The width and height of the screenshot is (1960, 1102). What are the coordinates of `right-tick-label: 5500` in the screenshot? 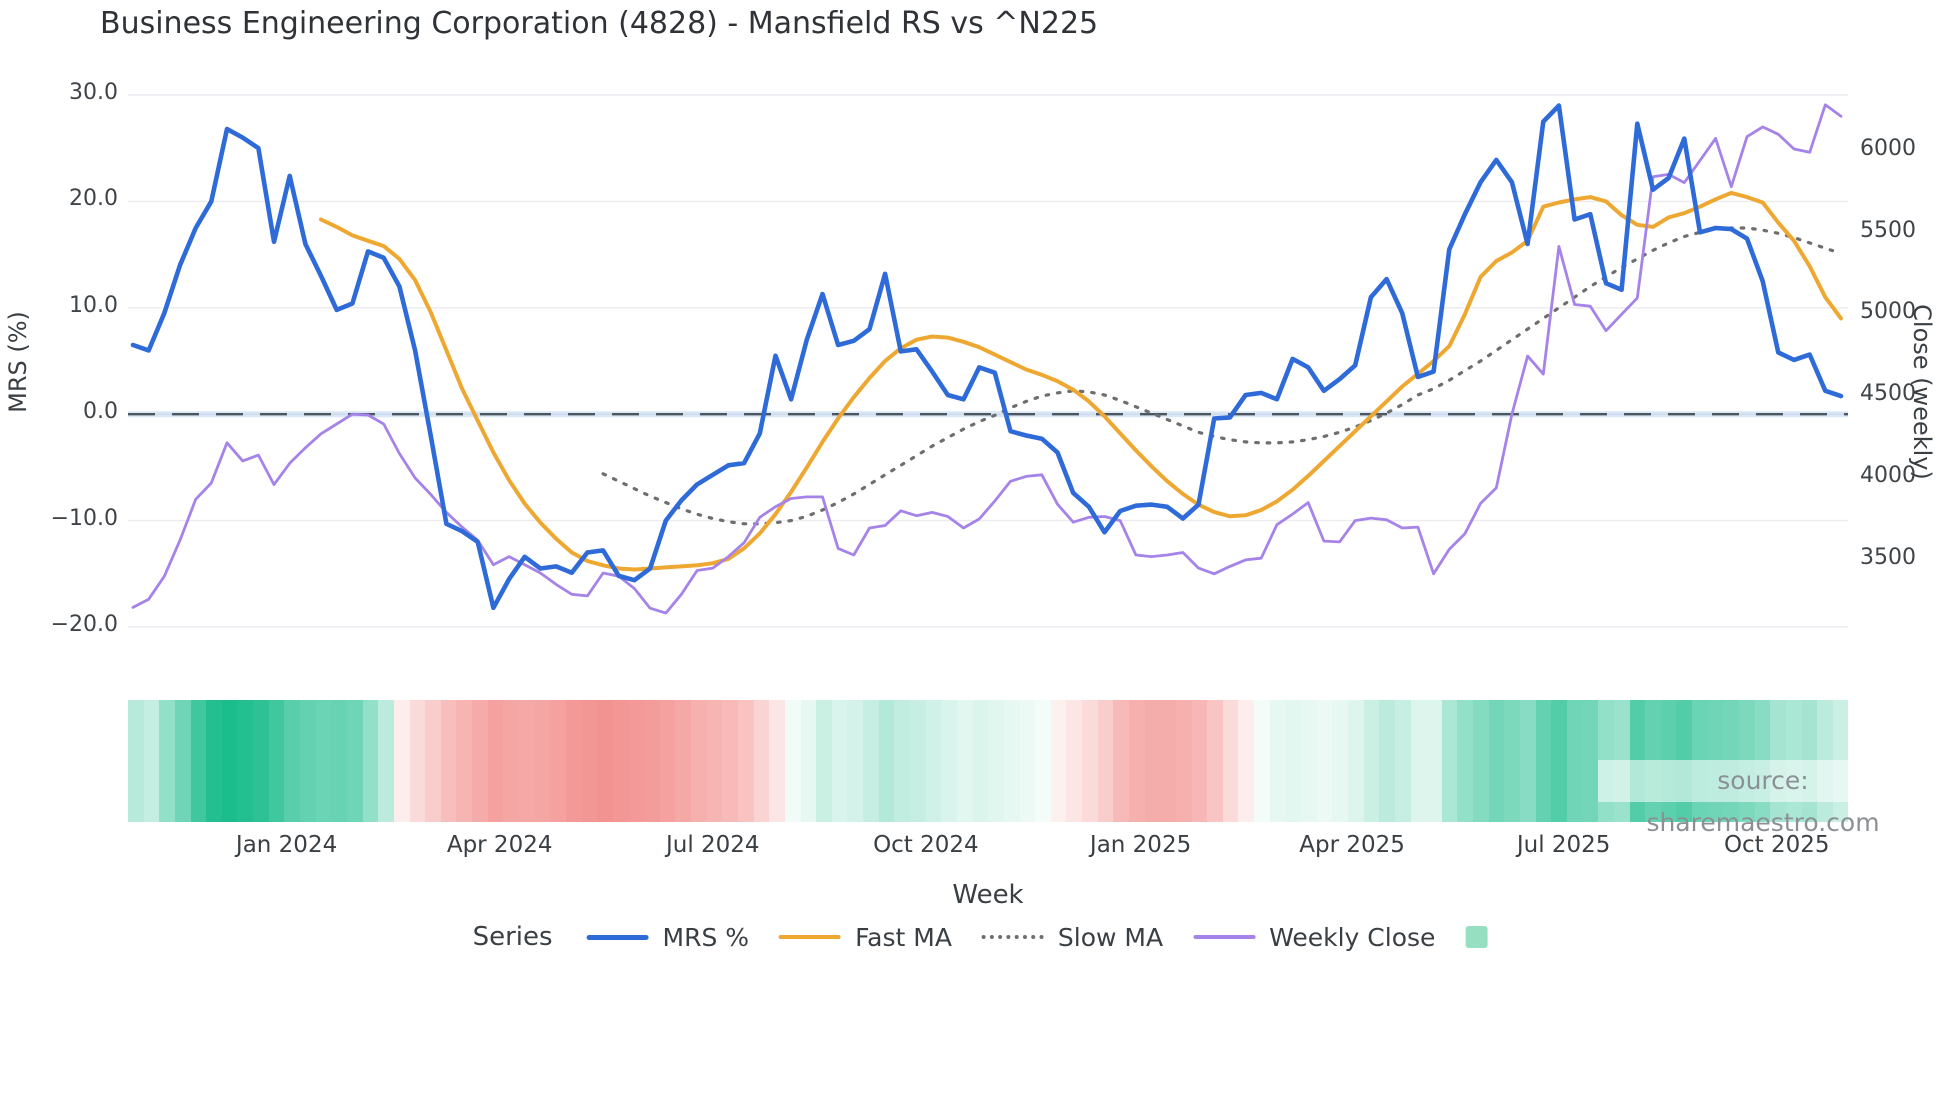 It's located at (1888, 230).